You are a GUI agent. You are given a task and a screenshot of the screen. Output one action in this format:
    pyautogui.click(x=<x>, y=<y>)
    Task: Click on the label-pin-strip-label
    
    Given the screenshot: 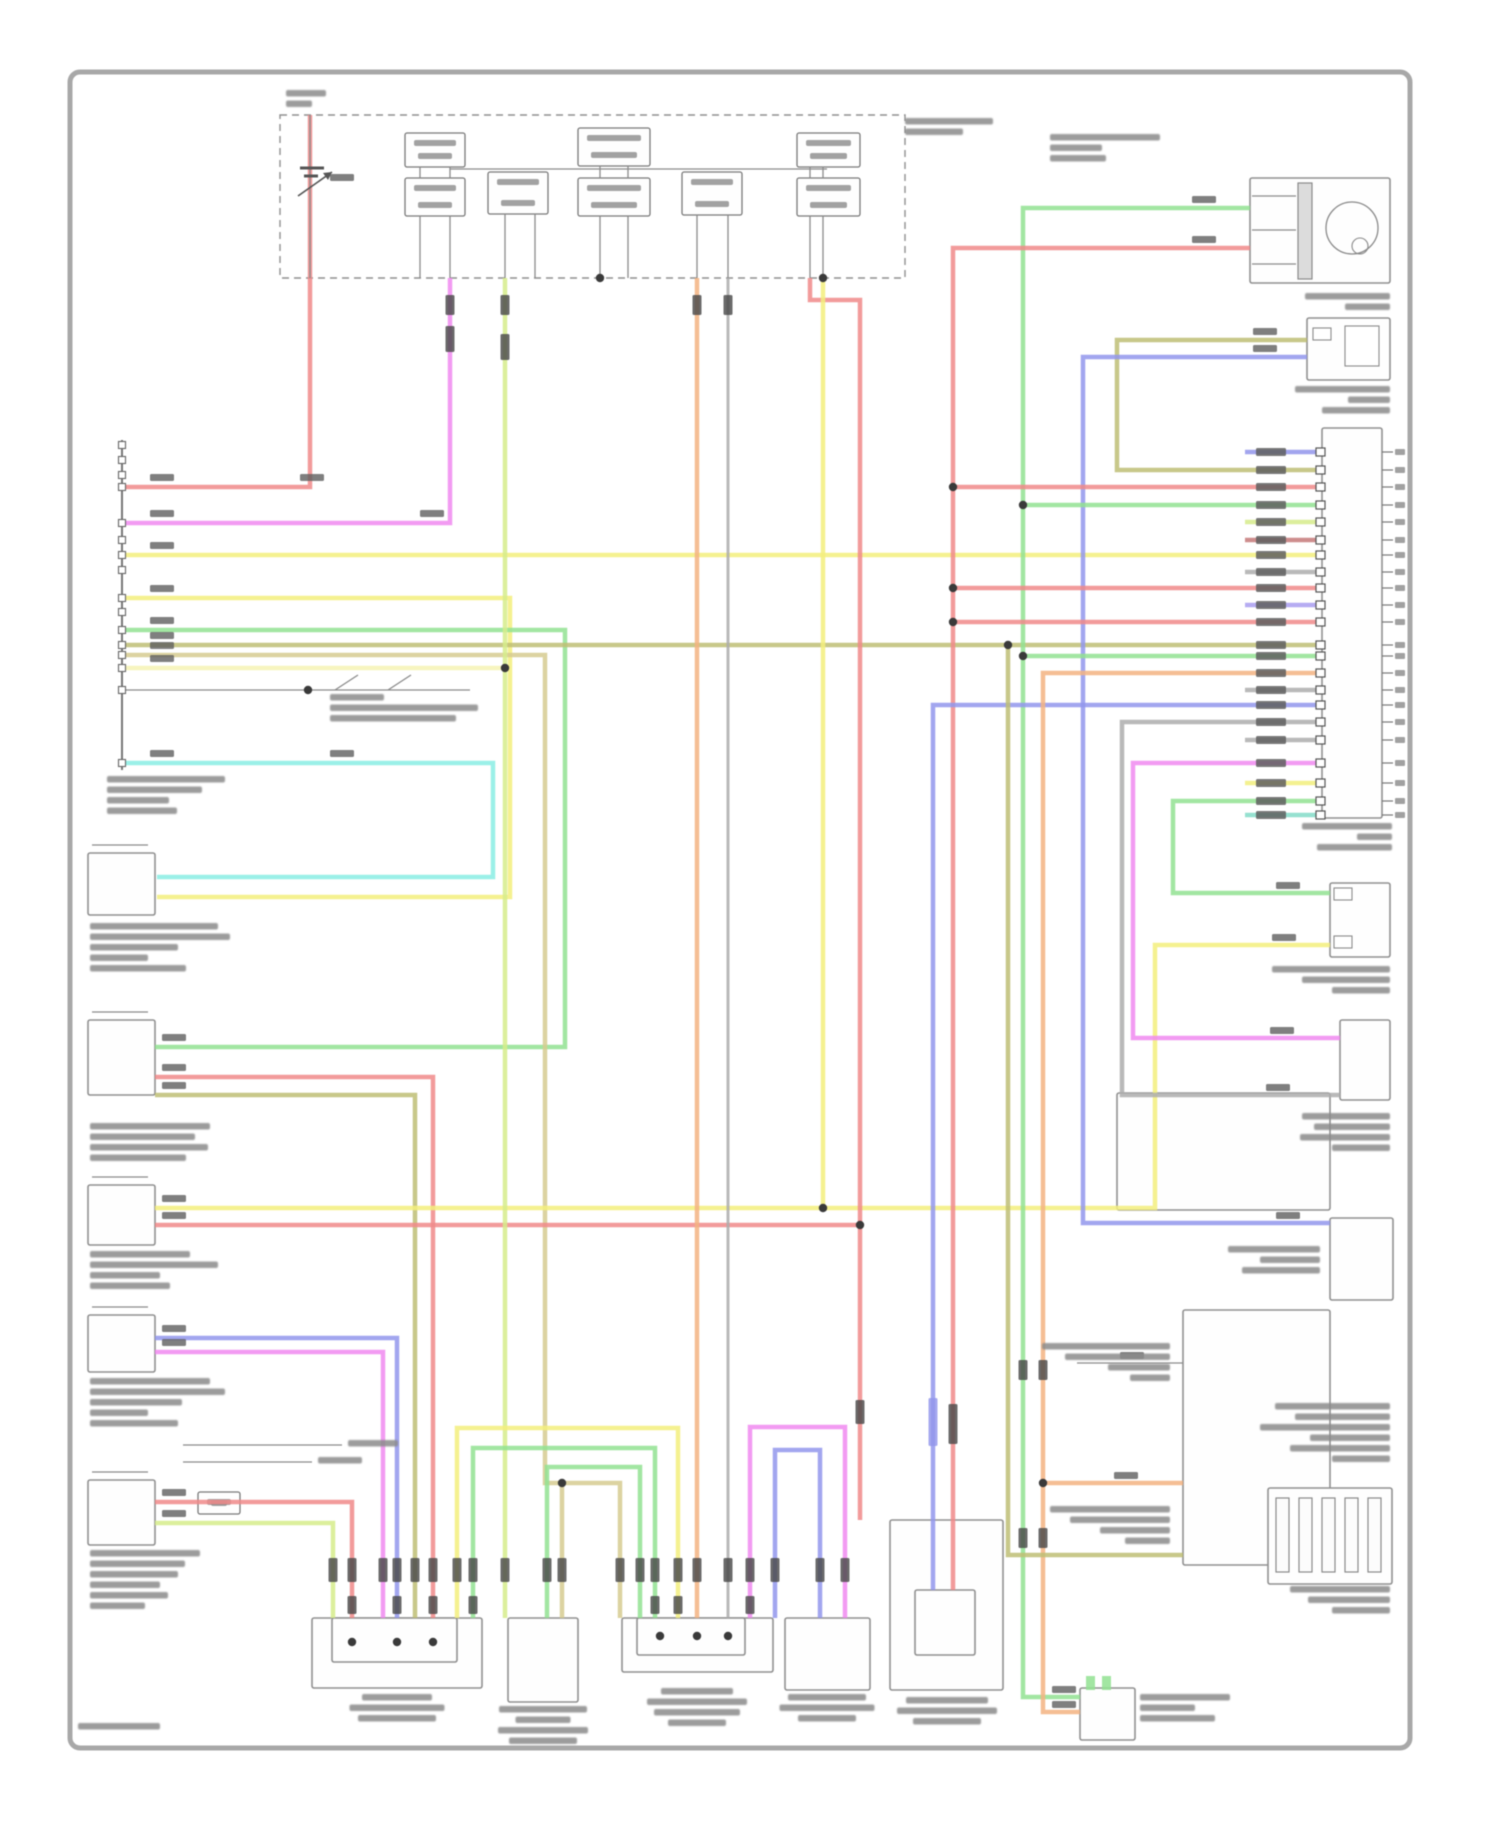 What is the action you would take?
    pyautogui.click(x=1347, y=837)
    